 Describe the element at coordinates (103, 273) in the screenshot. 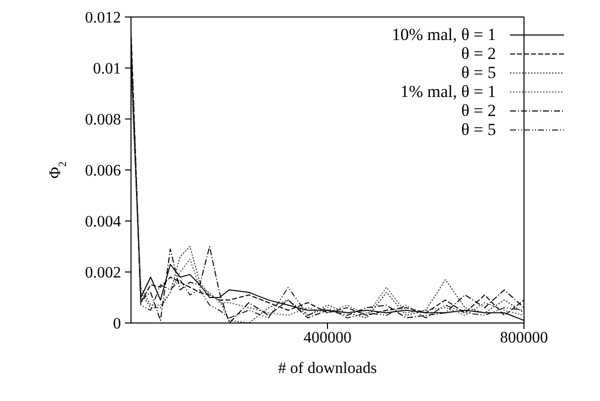

I see `y-tick-label: 0.002` at that location.